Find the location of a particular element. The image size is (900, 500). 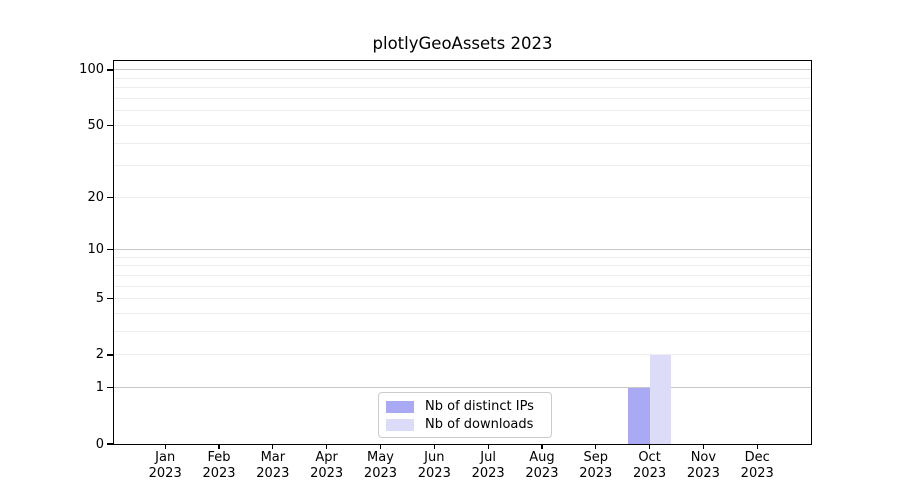

legend-row: Nb of downloads is located at coordinates (464, 424).